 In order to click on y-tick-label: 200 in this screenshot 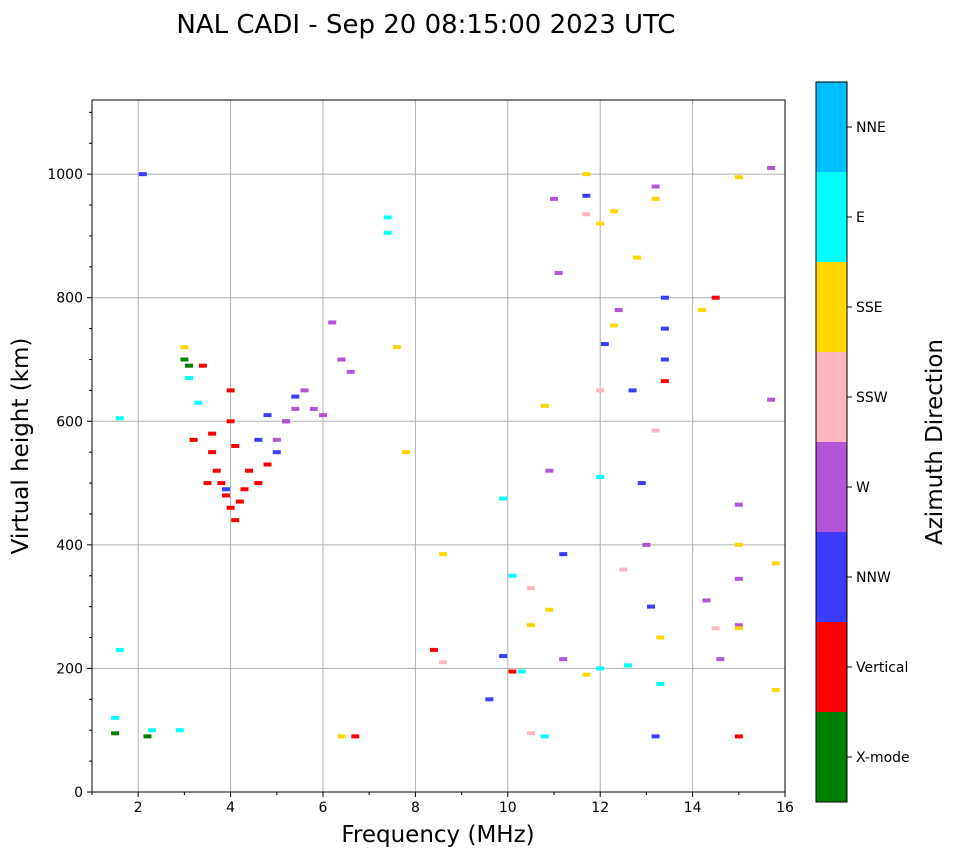, I will do `click(69, 669)`.